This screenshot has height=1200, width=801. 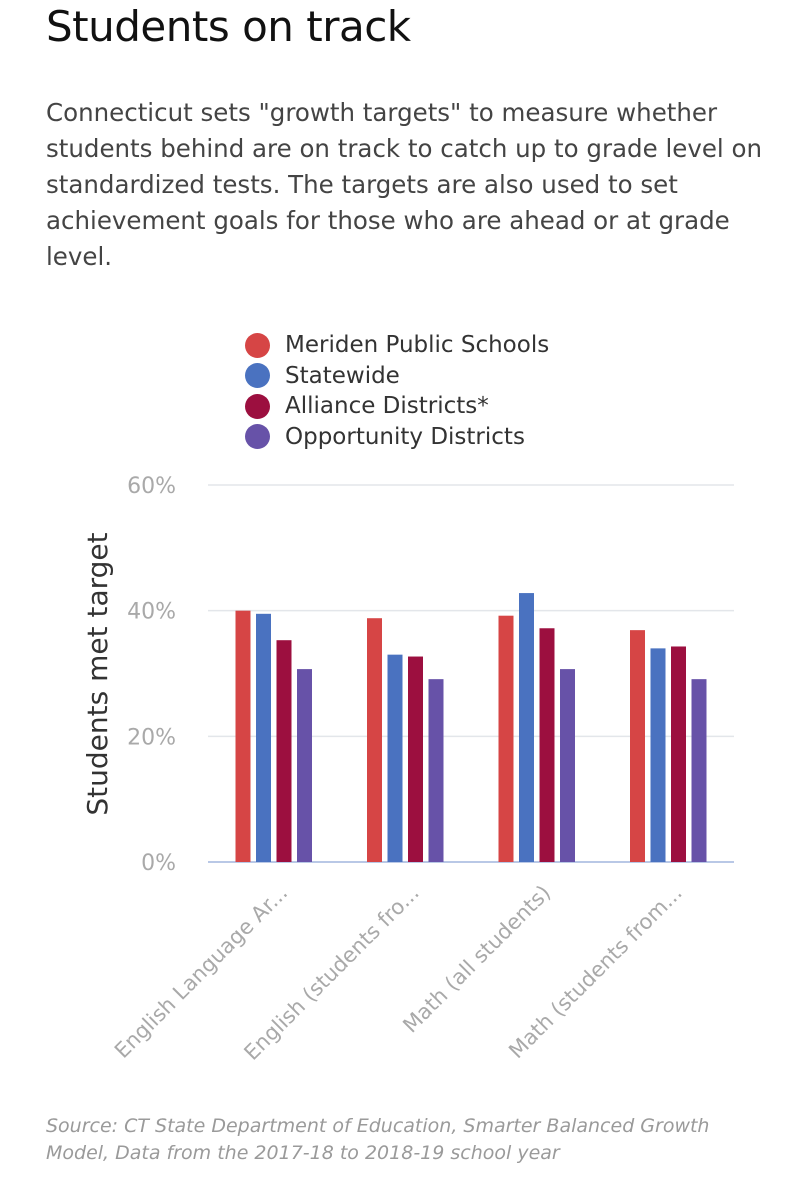 I want to click on legend-item-opportunity: Opportunity Districts, so click(x=397, y=437).